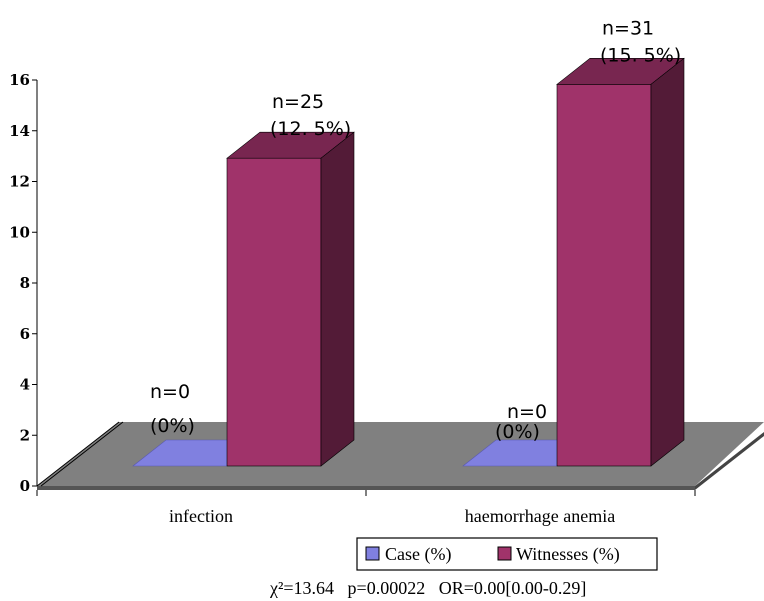 The width and height of the screenshot is (764, 601). I want to click on legend-swatch-case, so click(372, 553).